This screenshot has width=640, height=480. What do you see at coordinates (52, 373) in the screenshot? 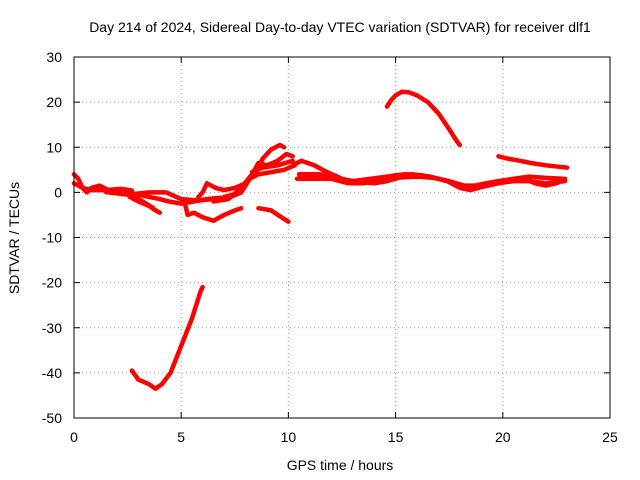
I see `y-tick-label: -40` at bounding box center [52, 373].